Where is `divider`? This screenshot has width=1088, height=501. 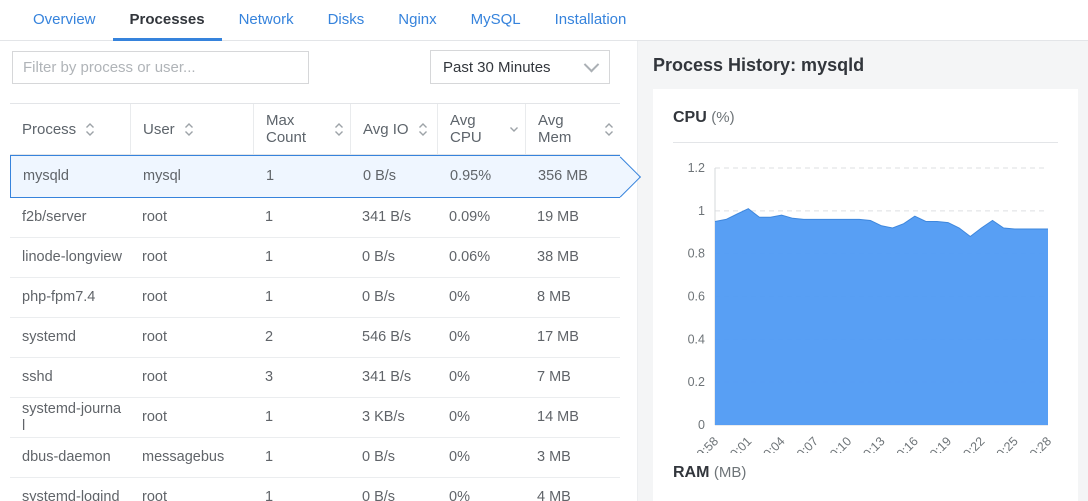 divider is located at coordinates (865, 142).